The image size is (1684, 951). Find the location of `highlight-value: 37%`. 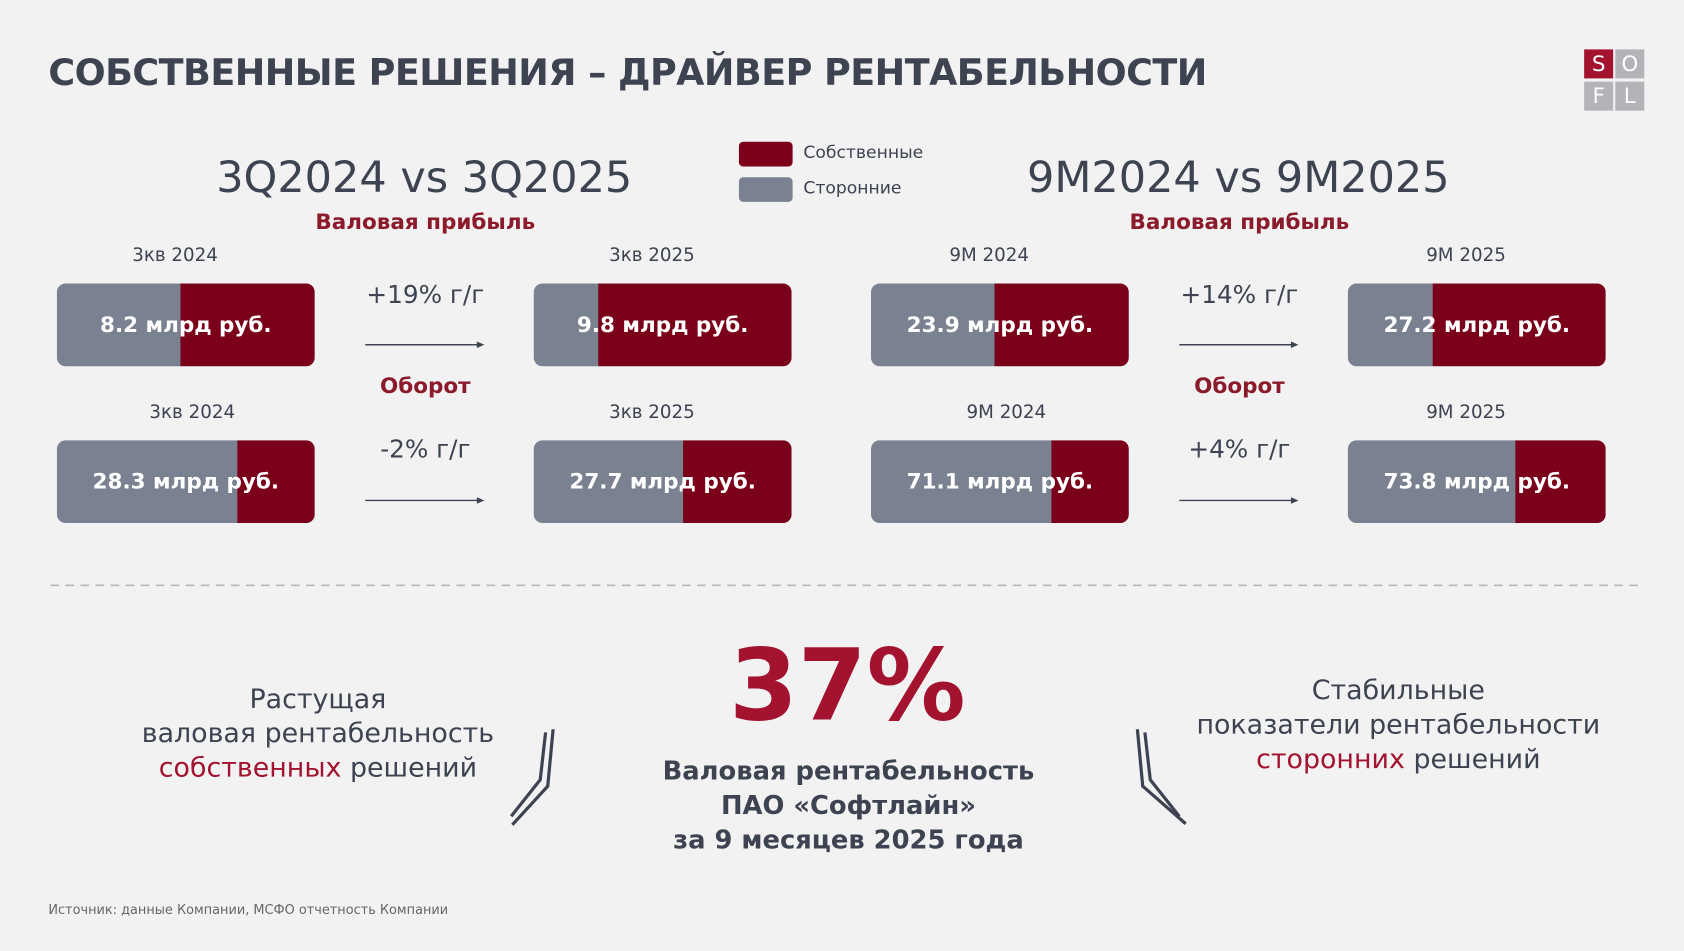

highlight-value: 37% is located at coordinates (847, 686).